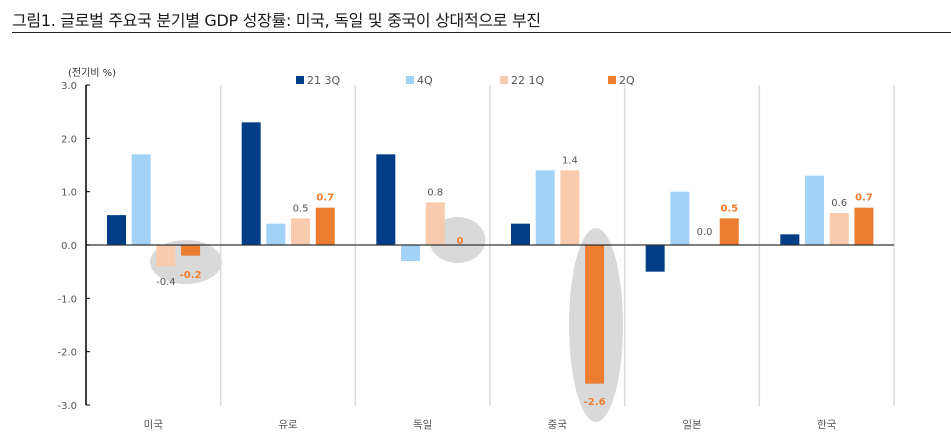 The height and width of the screenshot is (444, 951). What do you see at coordinates (325, 226) in the screenshot?
I see `bar-유로-2Q` at bounding box center [325, 226].